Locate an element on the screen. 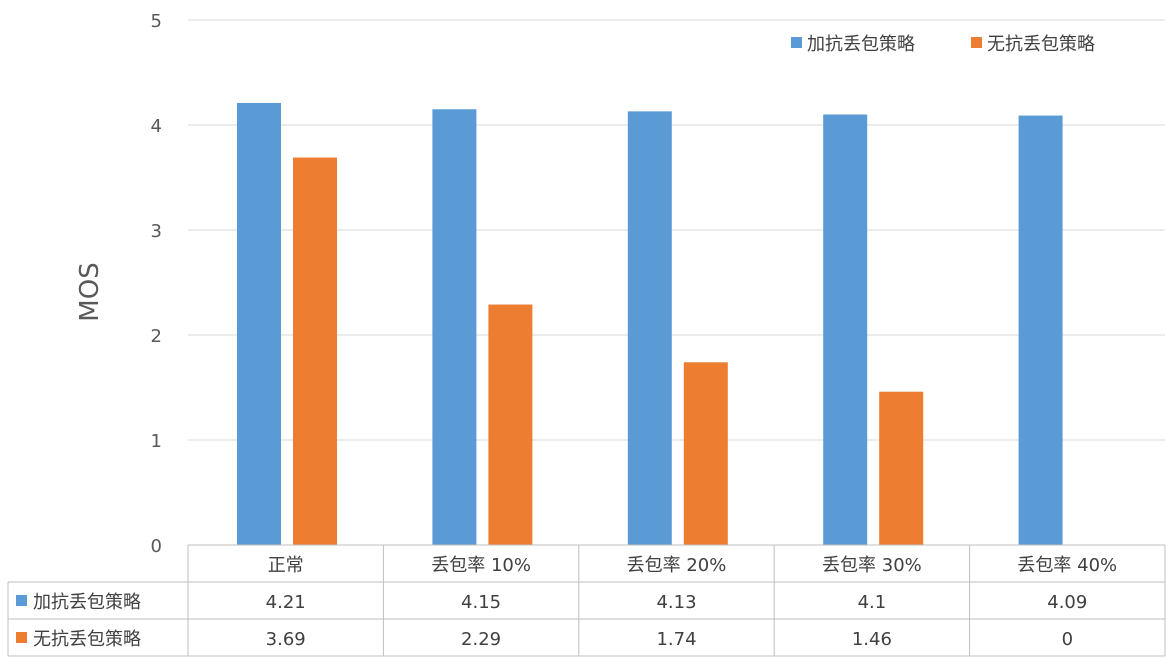  data-label: 4.21 is located at coordinates (286, 602).